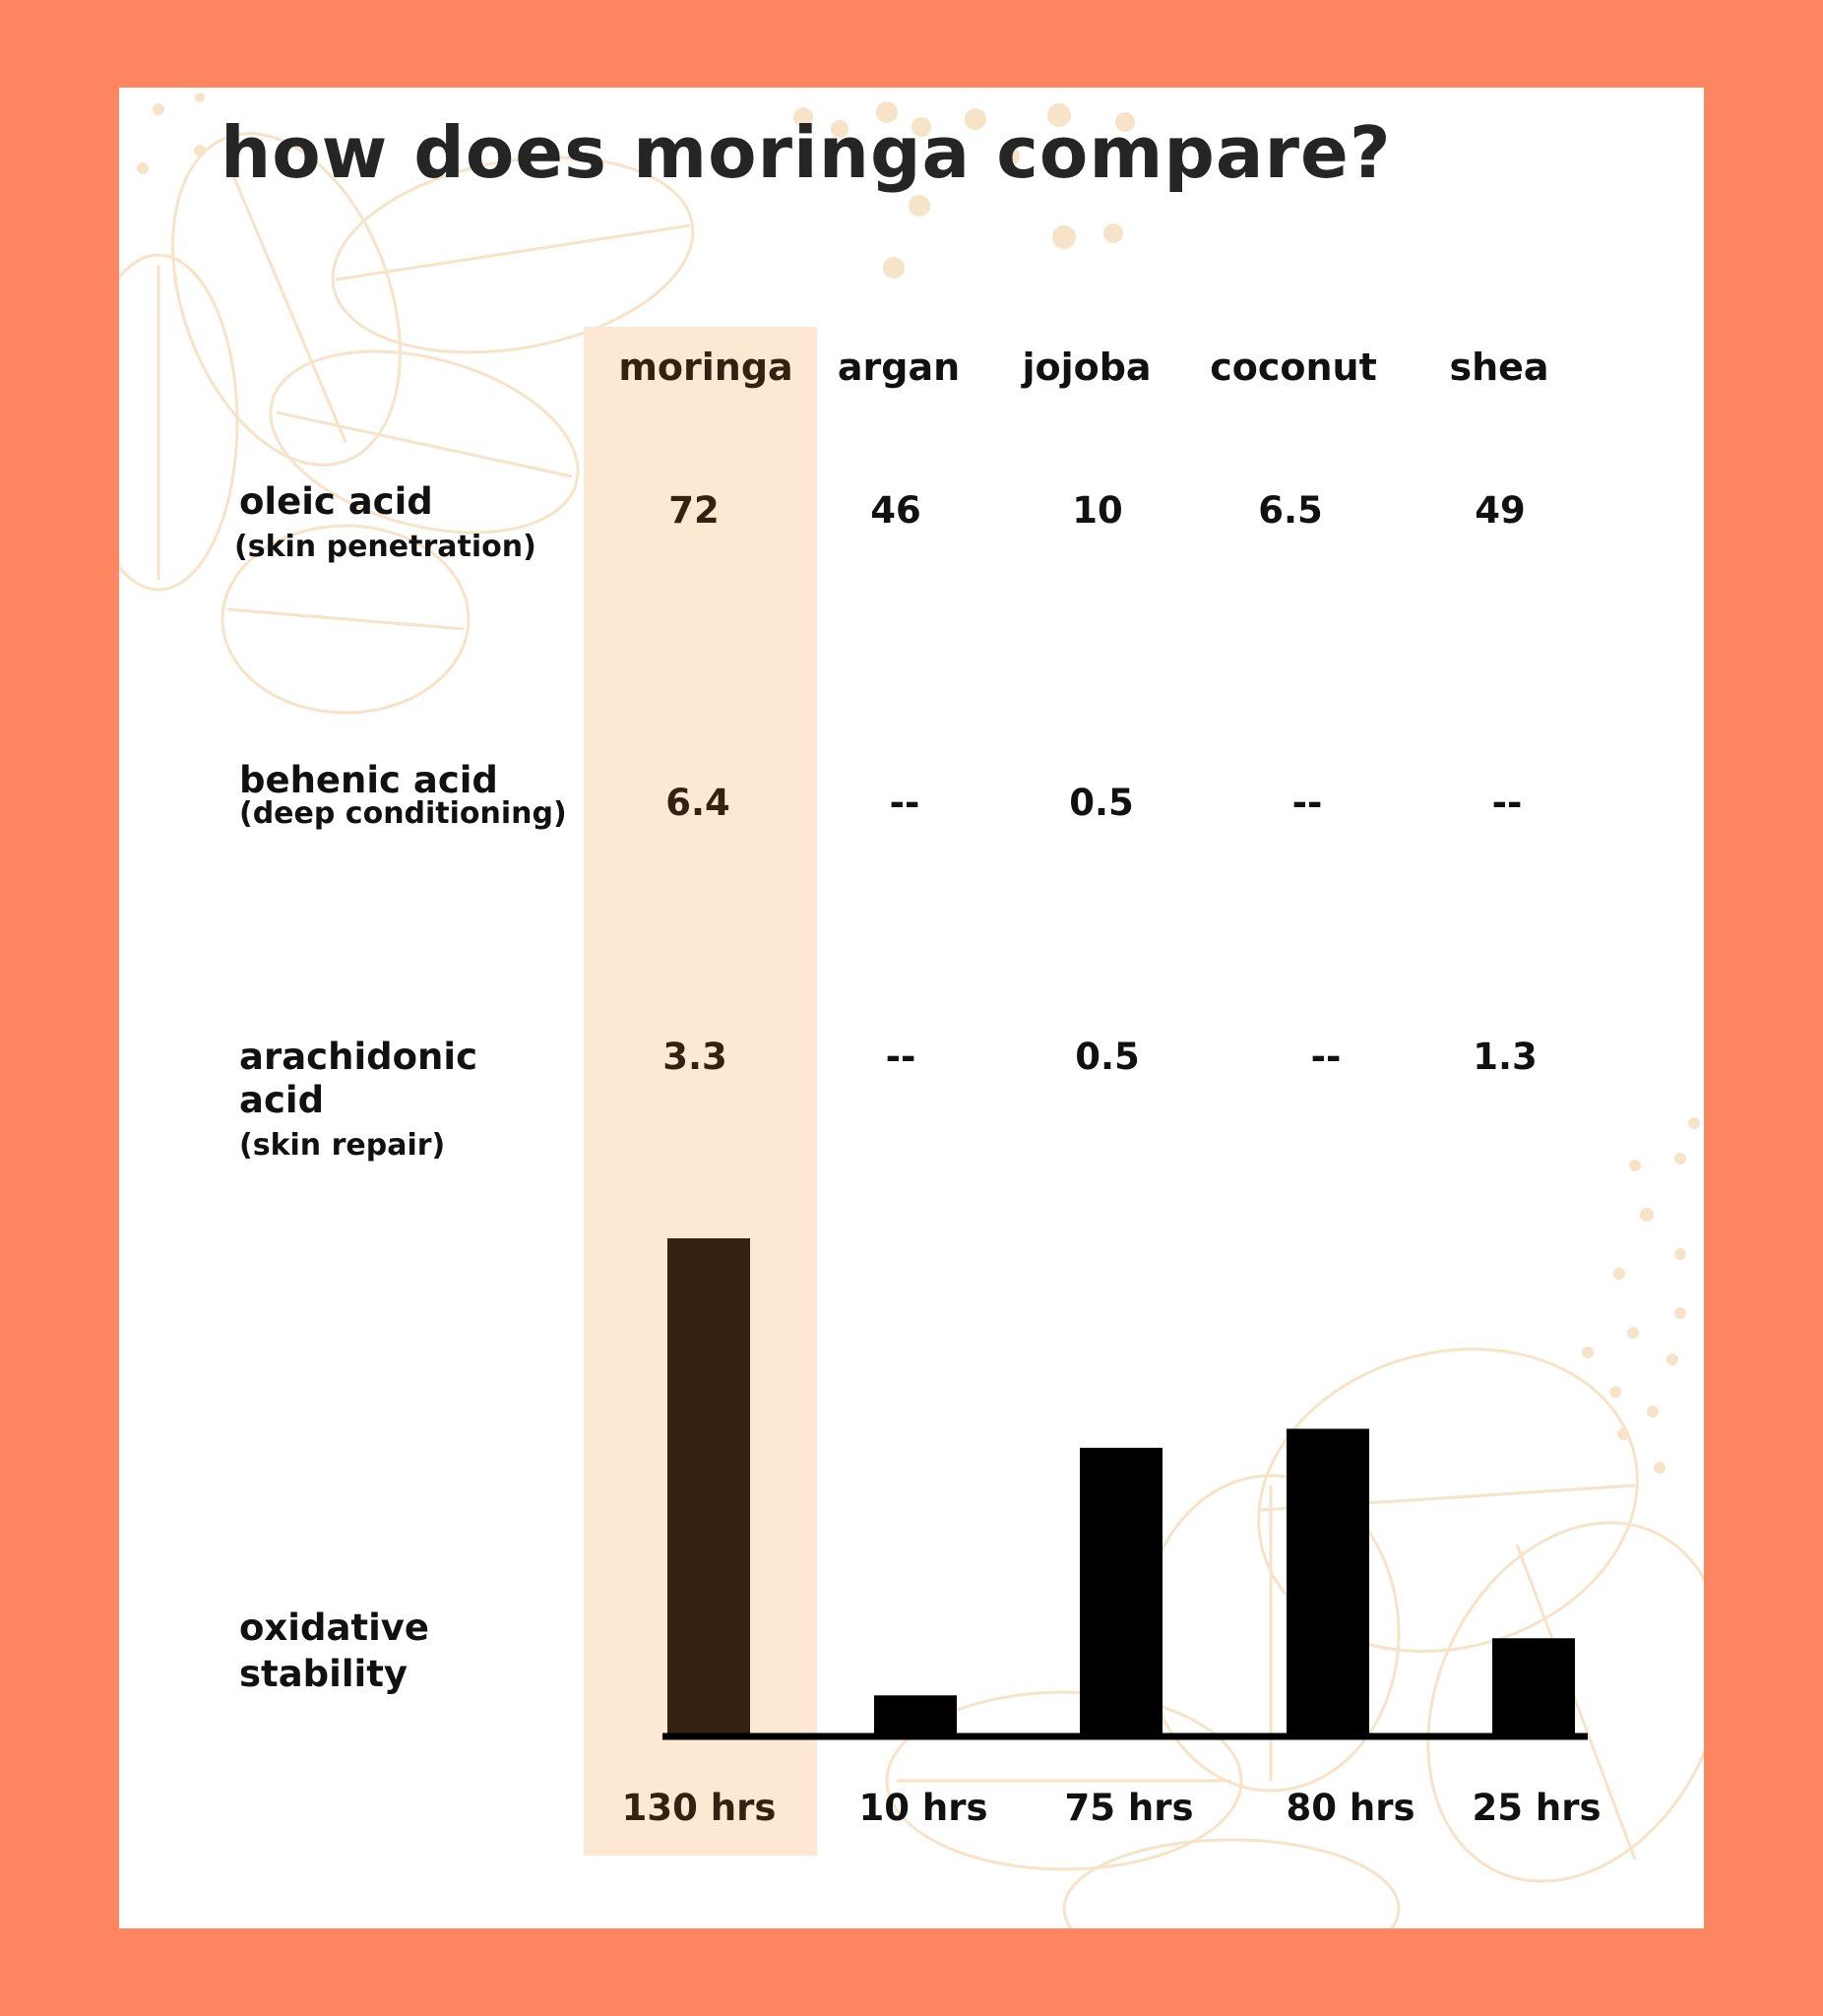 The height and width of the screenshot is (2016, 1823). I want to click on oxidative-stability-chart, so click(1125, 1489).